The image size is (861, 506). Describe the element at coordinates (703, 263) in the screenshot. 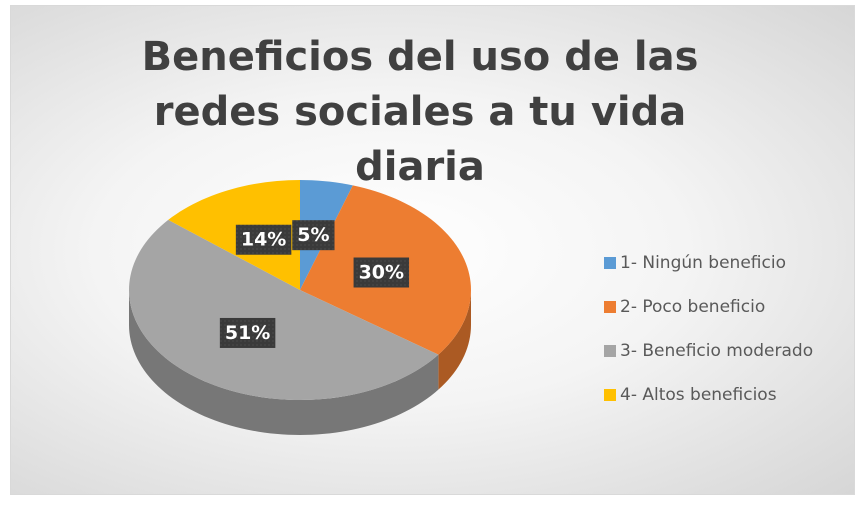

I see `legend-label: 1- Ningún beneficio` at that location.